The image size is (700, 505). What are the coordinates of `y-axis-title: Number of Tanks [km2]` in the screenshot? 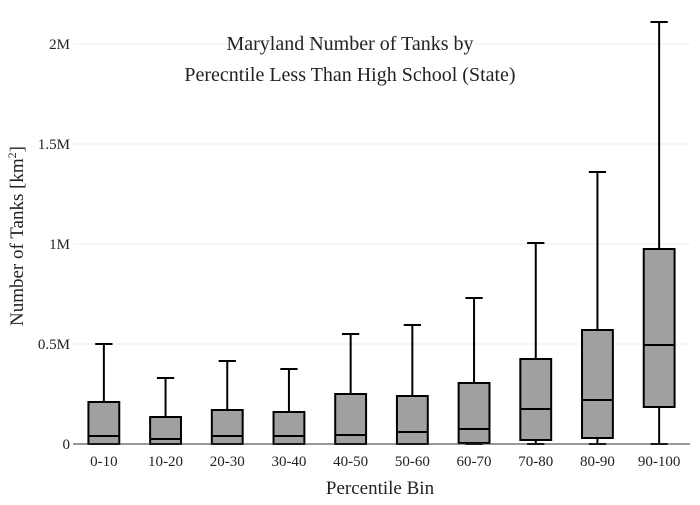 It's located at (16, 236).